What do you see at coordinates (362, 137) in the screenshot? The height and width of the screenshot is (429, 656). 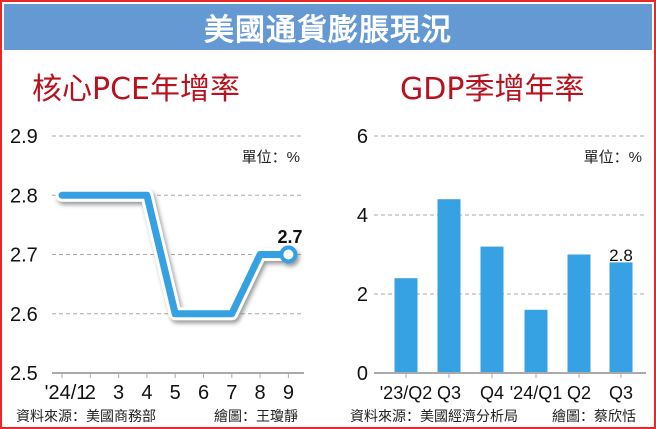 I see `y-tick-label: 6` at bounding box center [362, 137].